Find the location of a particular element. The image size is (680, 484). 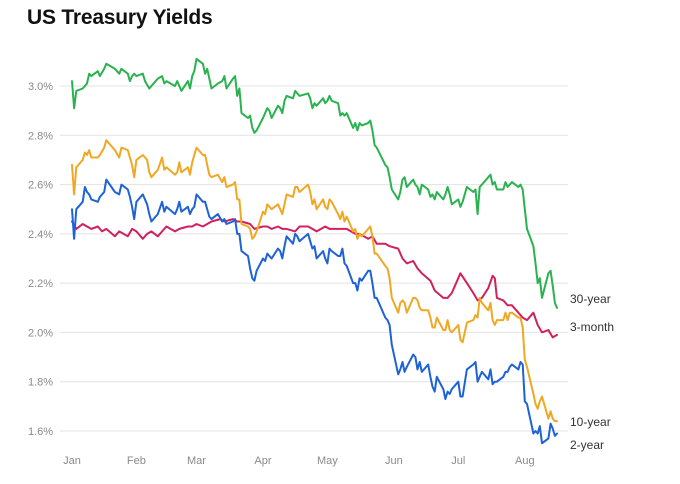

series-label-10-year: 10-year is located at coordinates (590, 422).